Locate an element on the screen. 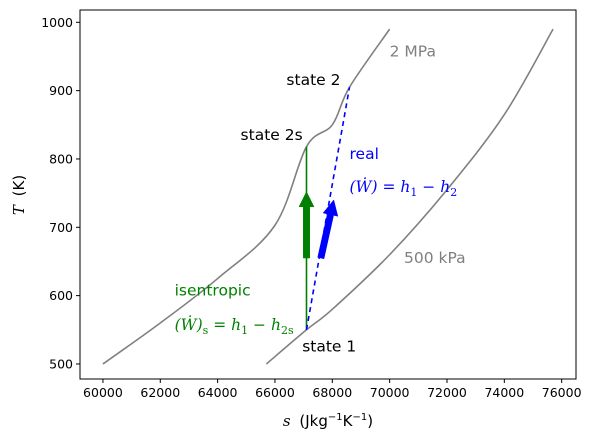  x-tick-label: 70000 is located at coordinates (390, 392).